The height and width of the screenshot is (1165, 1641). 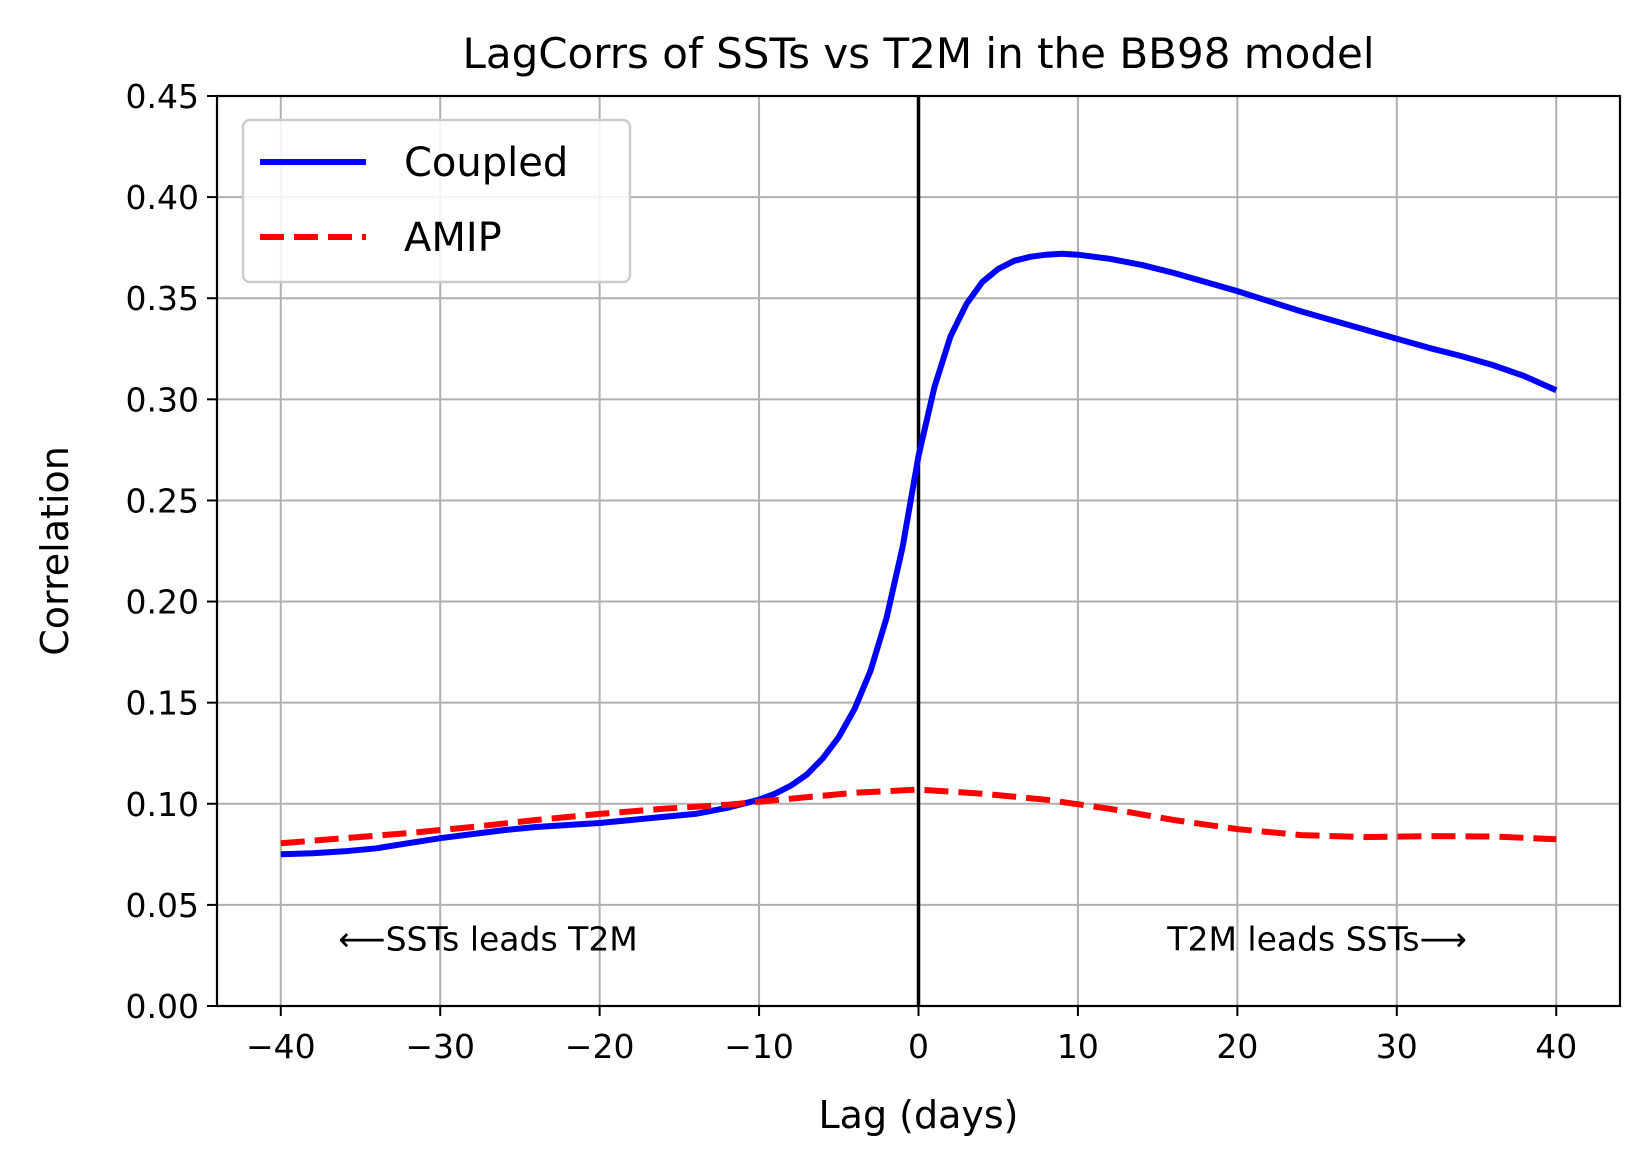 What do you see at coordinates (281, 1046) in the screenshot?
I see `x-tick-label: −40` at bounding box center [281, 1046].